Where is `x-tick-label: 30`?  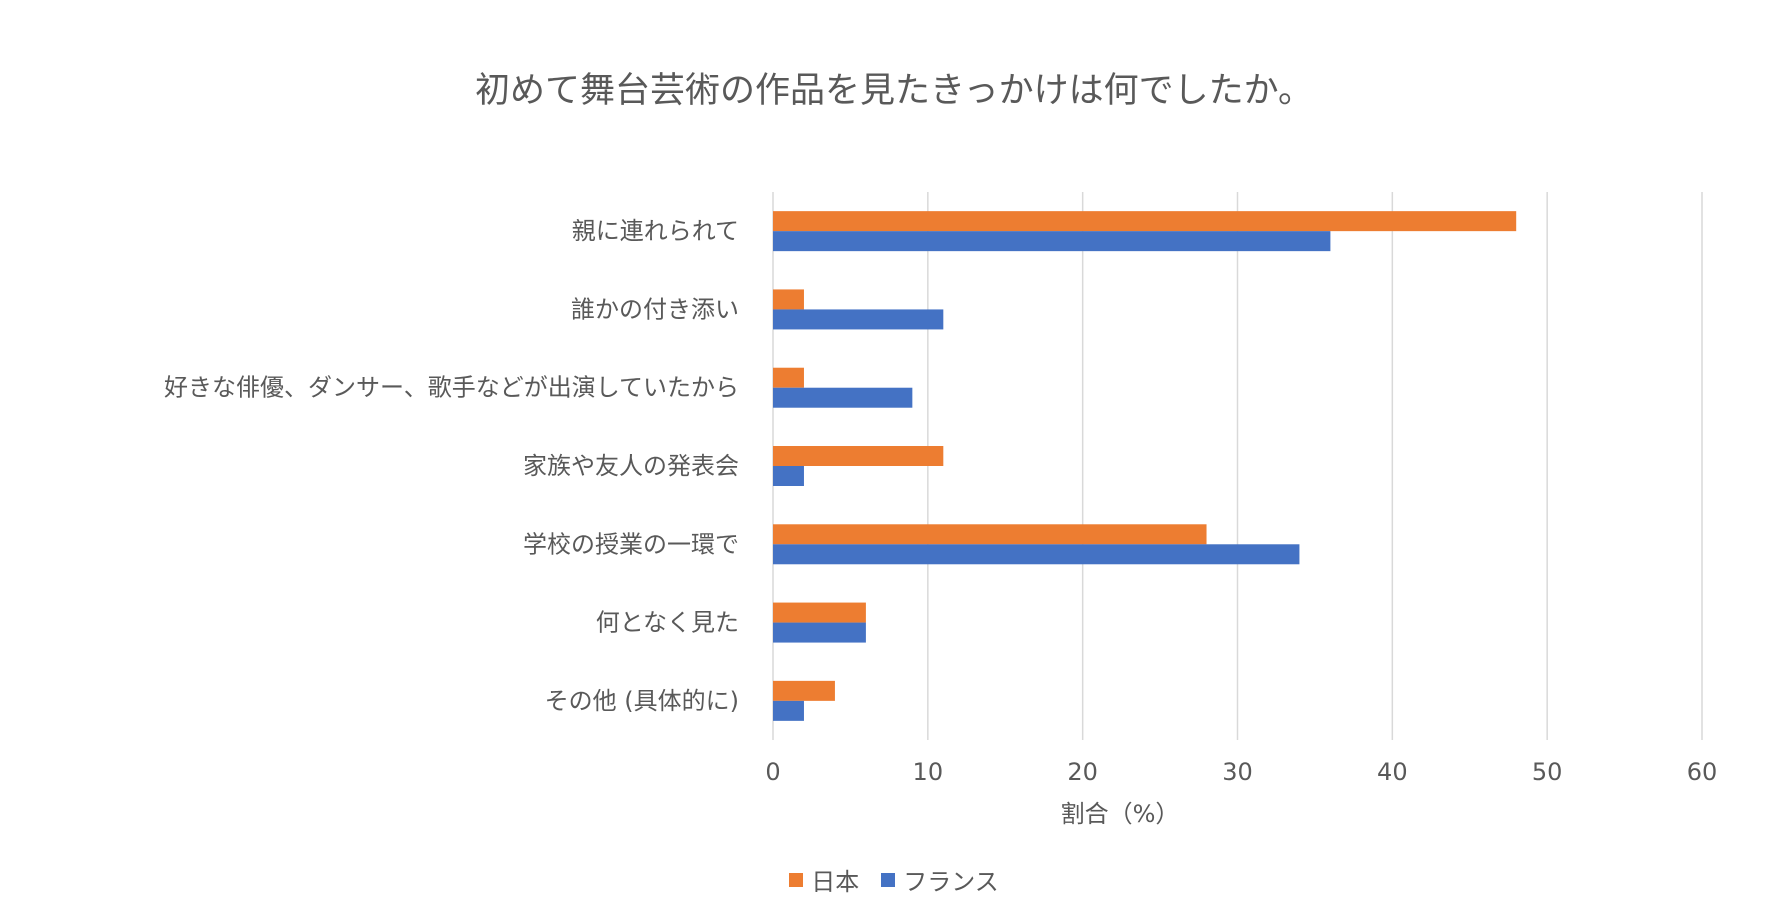 x-tick-label: 30 is located at coordinates (1237, 772).